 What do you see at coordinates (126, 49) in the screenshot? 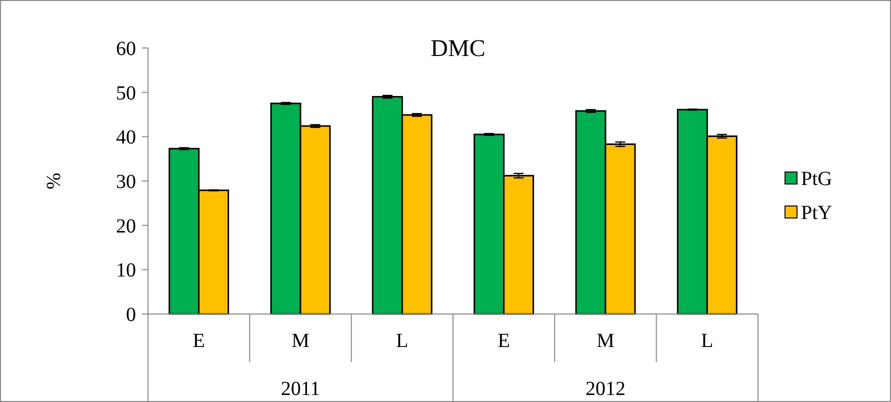
I see `y-tick-label: 60` at bounding box center [126, 49].